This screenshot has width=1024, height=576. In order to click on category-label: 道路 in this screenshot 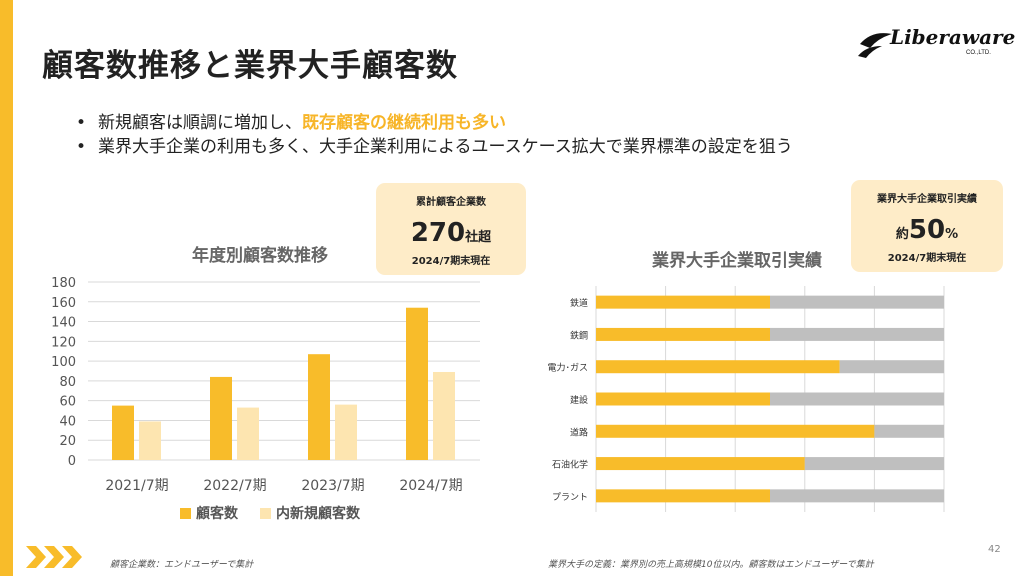, I will do `click(579, 432)`.